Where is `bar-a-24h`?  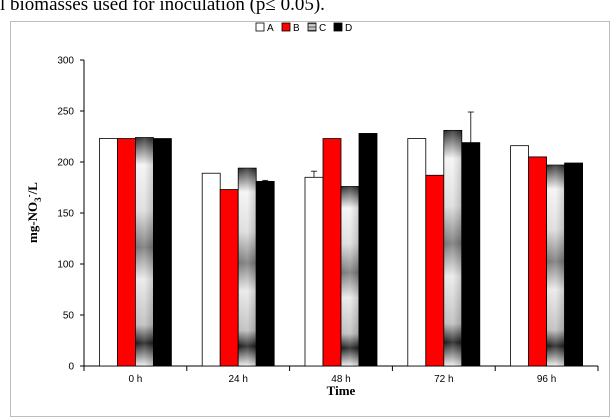 bar-a-24h is located at coordinates (211, 269).